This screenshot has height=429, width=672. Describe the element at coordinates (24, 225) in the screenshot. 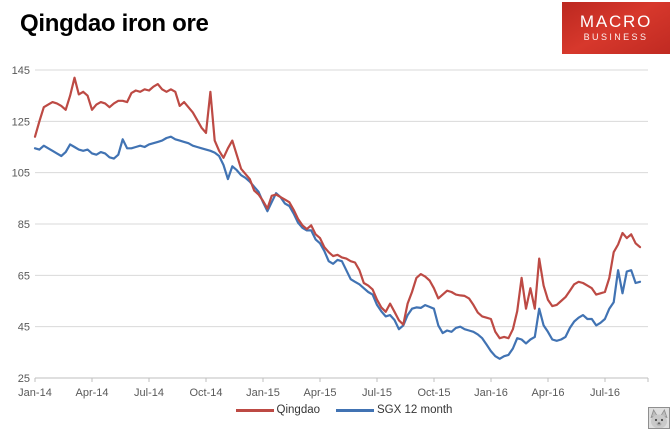

I see `y-axis-label: 85` at that location.